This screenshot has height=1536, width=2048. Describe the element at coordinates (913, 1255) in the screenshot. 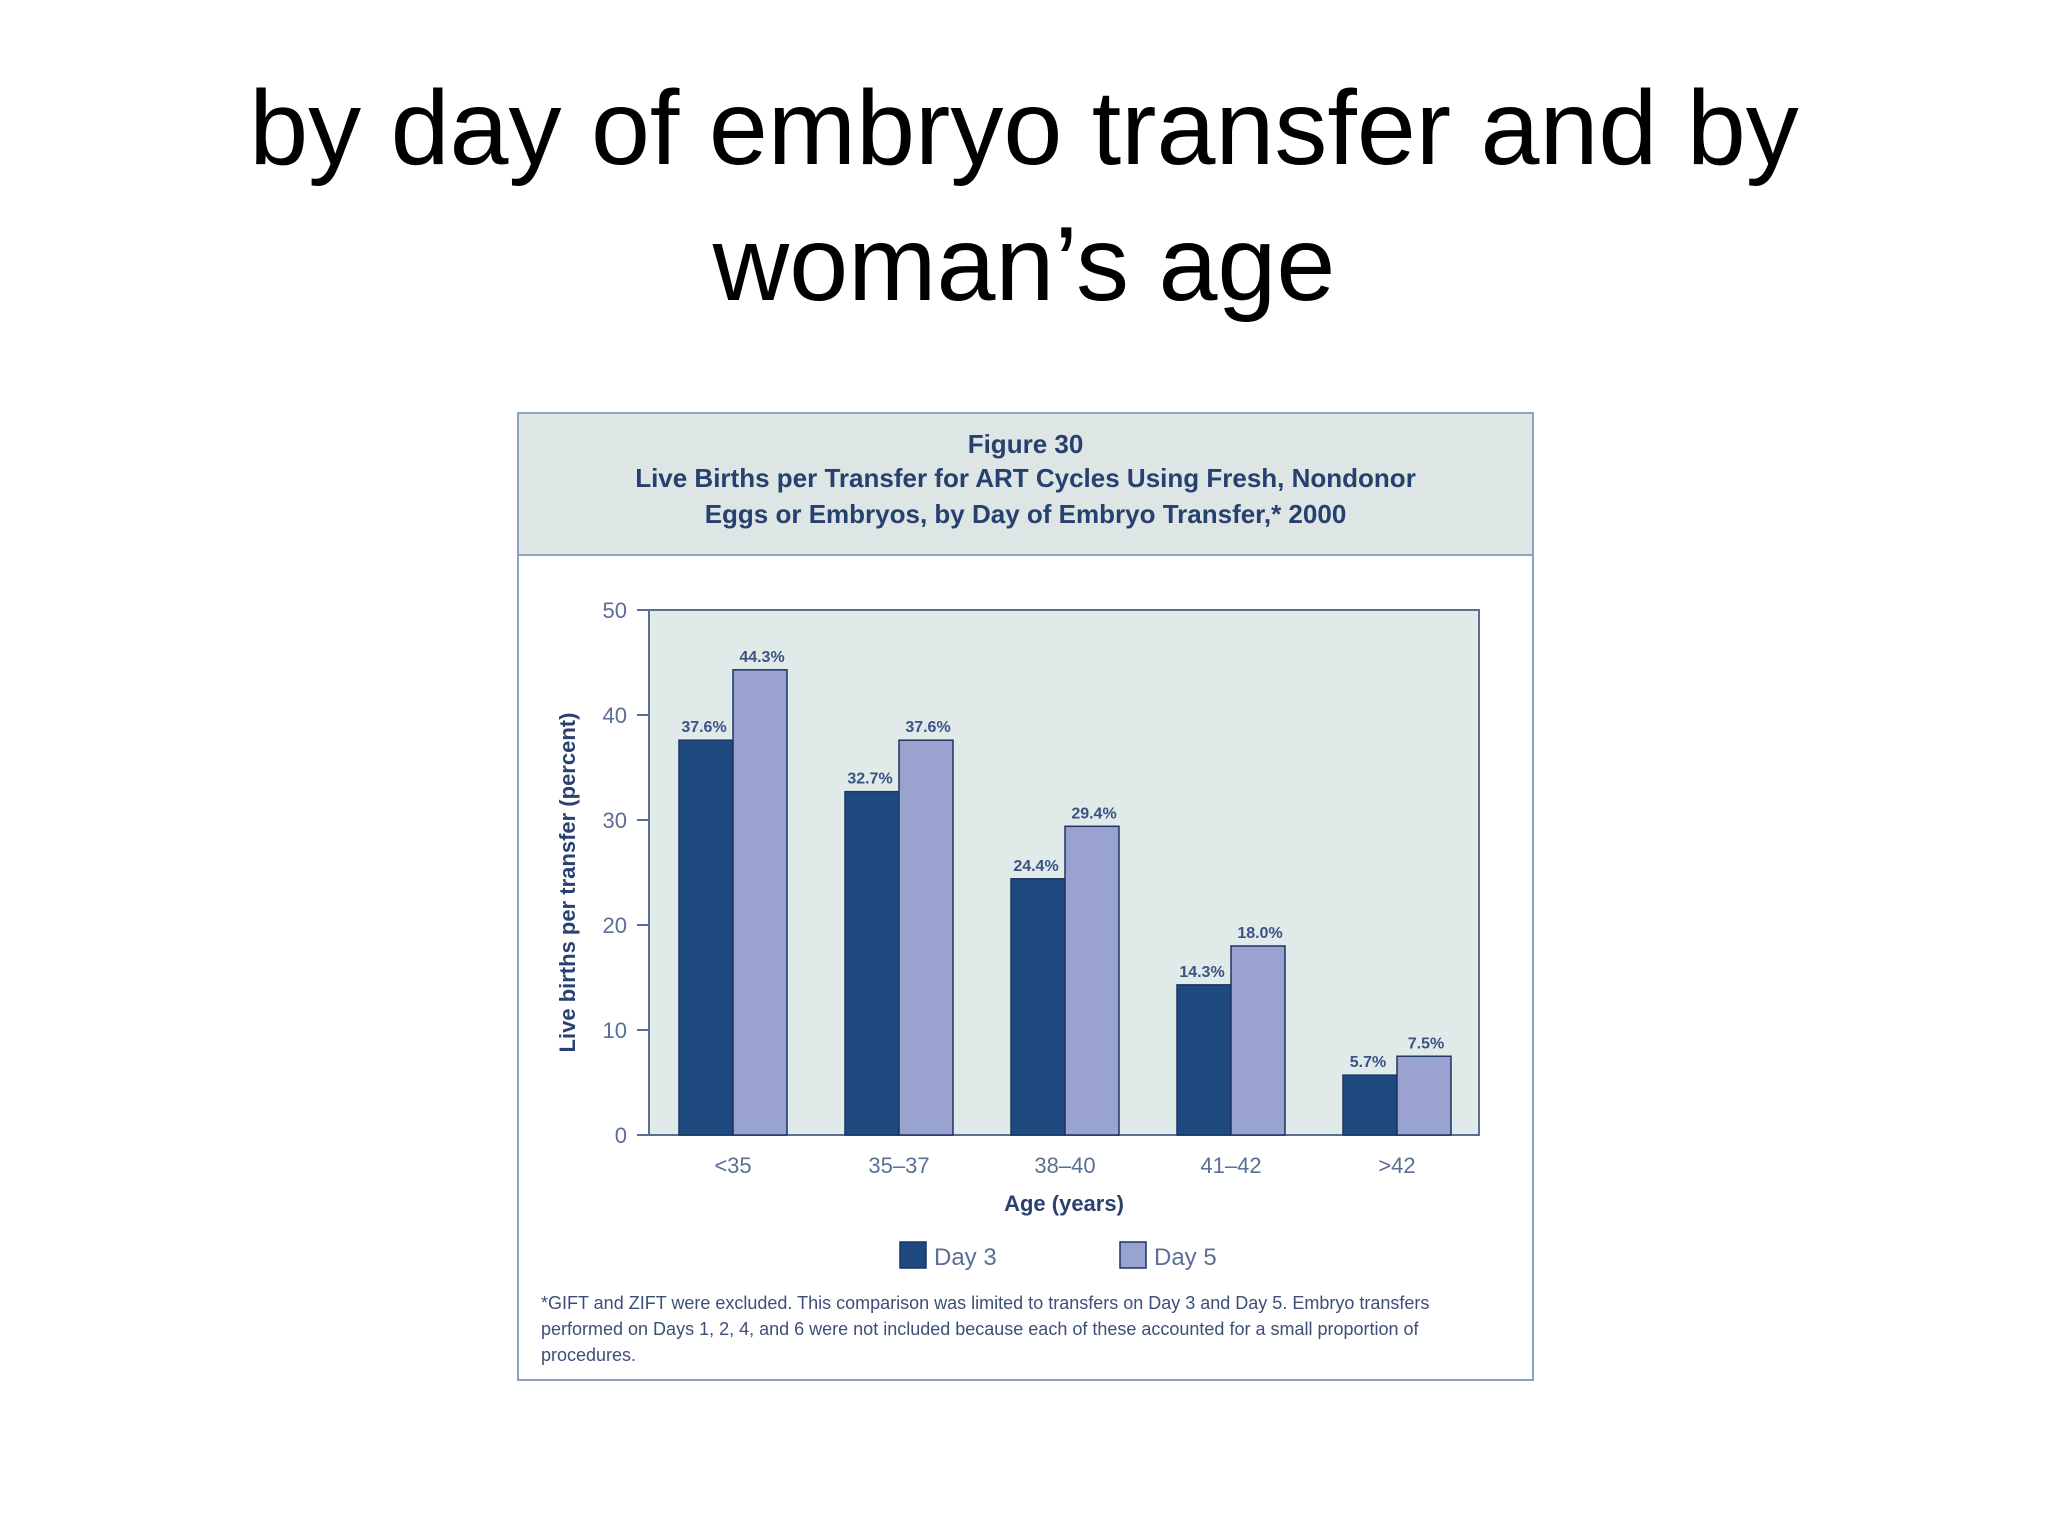

I see `legend-swatch-day3` at that location.